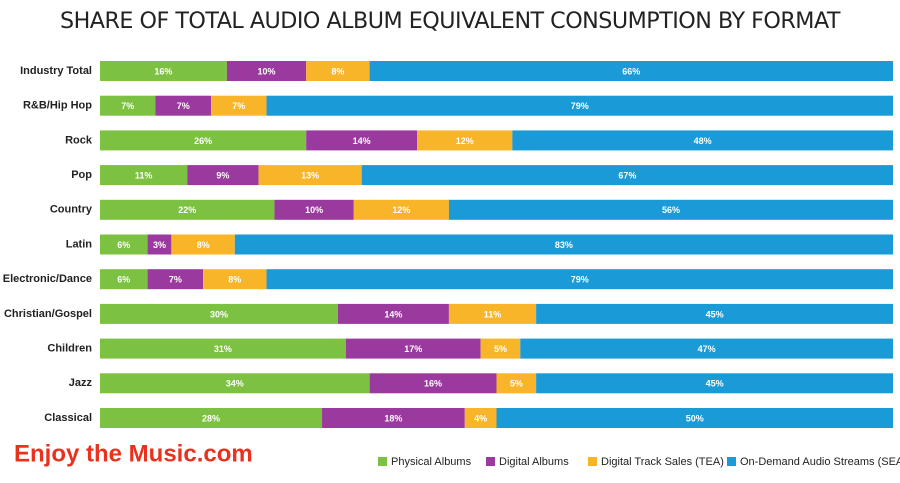  I want to click on value-label: 47%, so click(707, 349).